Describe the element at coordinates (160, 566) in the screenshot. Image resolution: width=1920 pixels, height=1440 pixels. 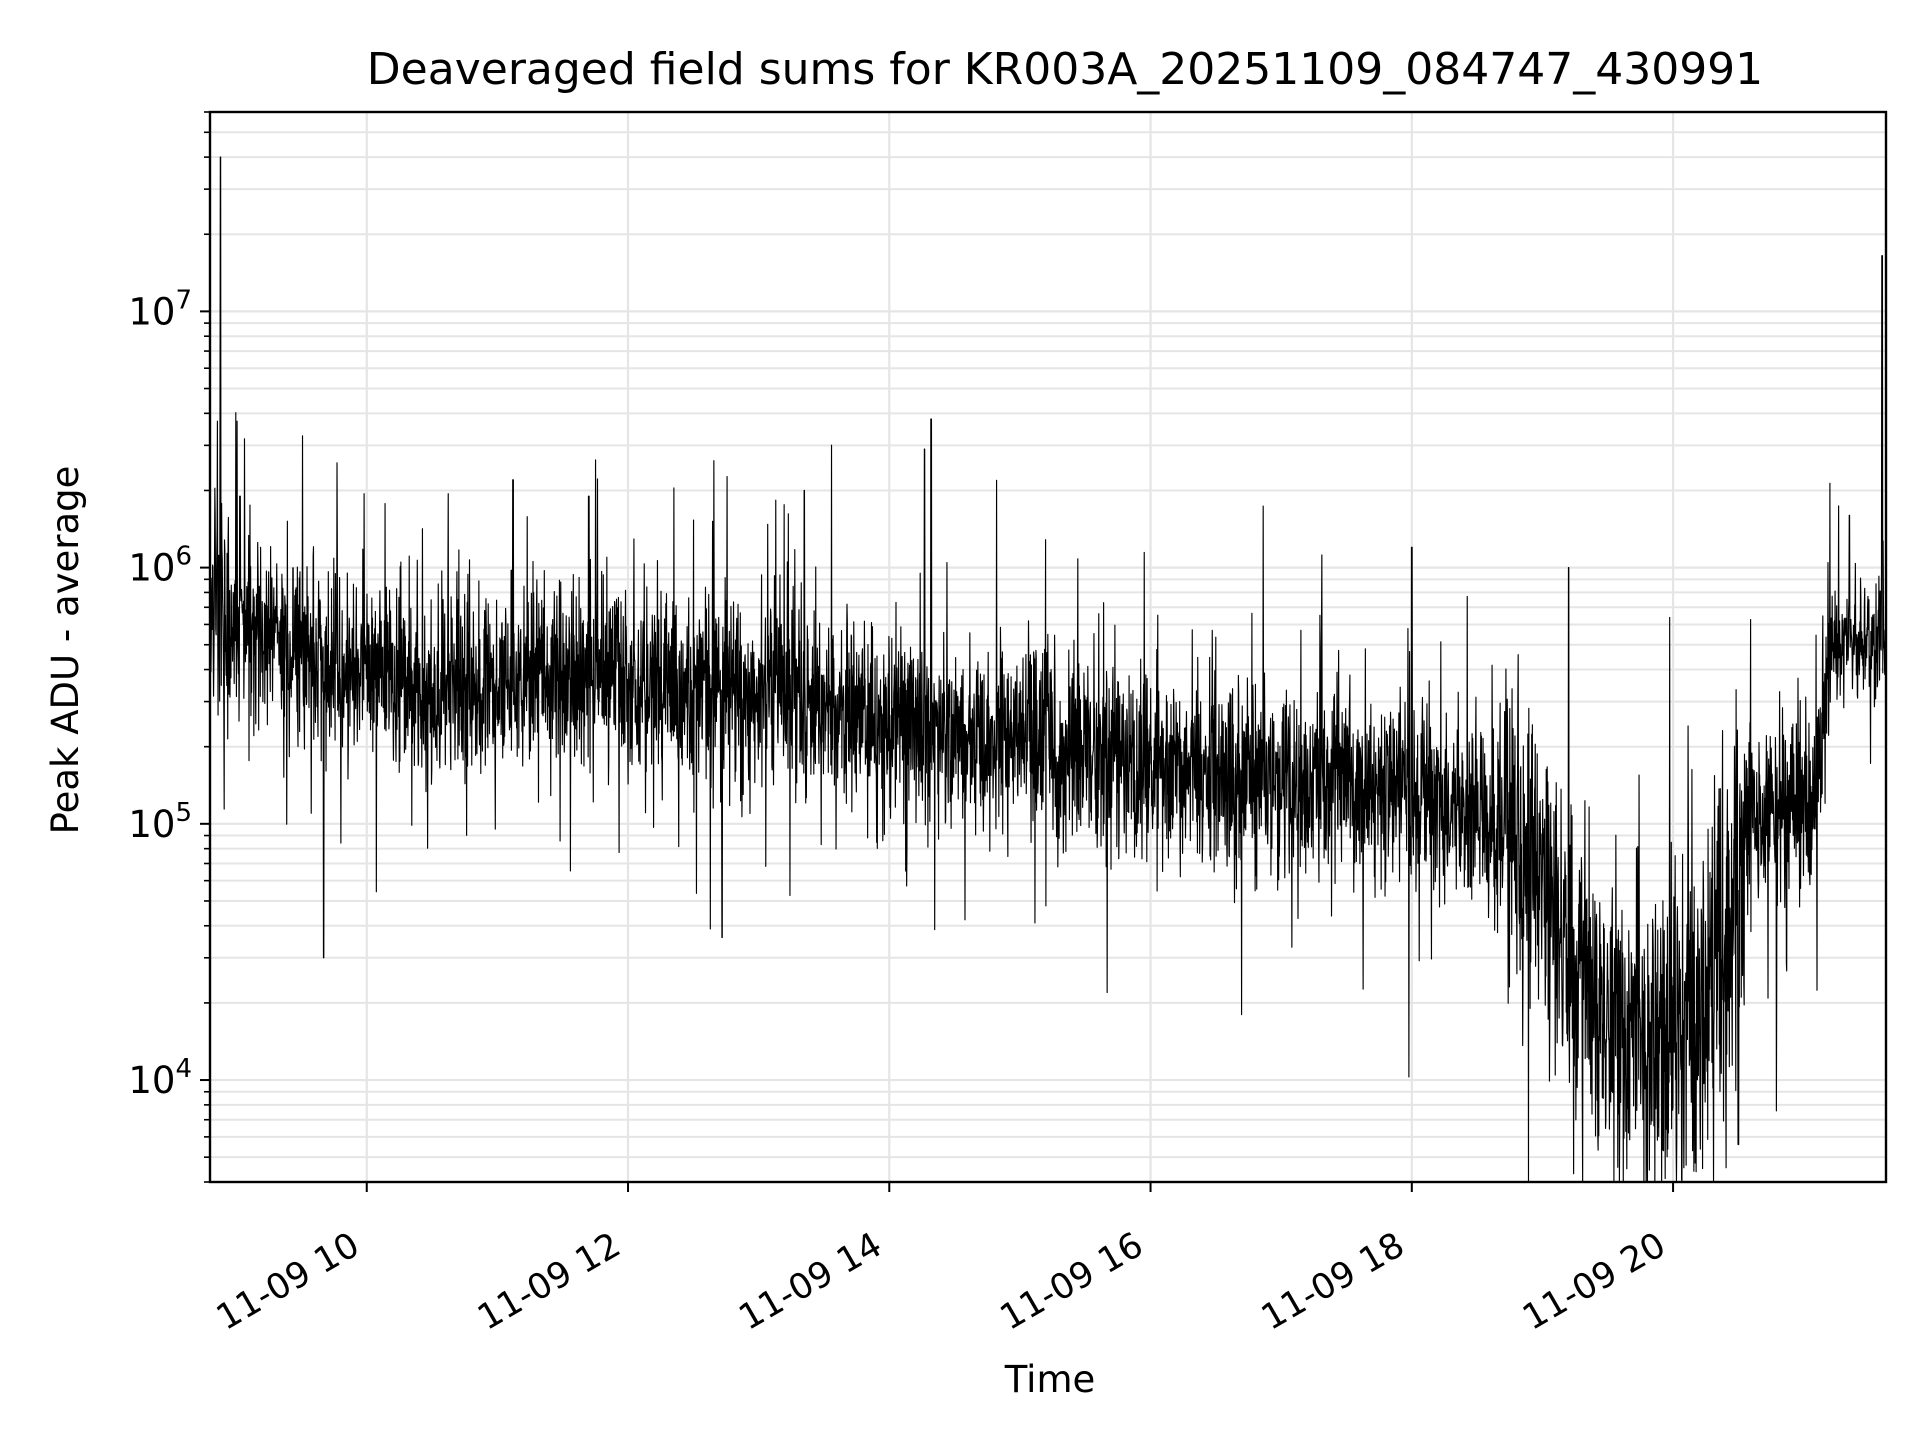
I see `y-tick-label: 106` at that location.